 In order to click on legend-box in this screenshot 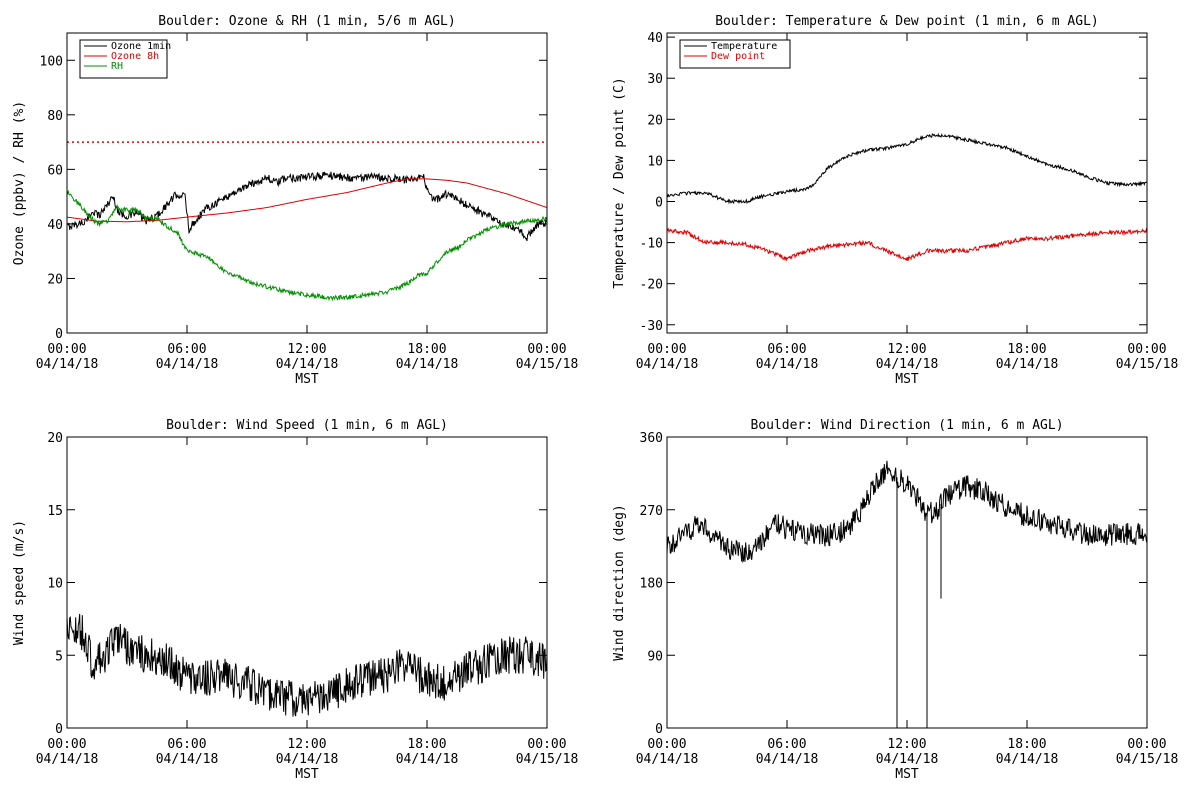, I will do `click(735, 54)`.